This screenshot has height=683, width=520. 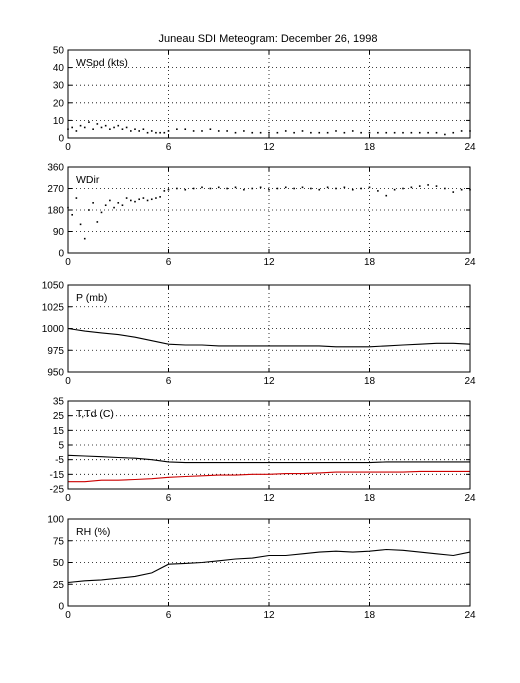 What do you see at coordinates (264, 100) in the screenshot?
I see `chart-panel-1: 0 6 12 18 24 0 10 20 30 40 50 WSpd (kts)` at bounding box center [264, 100].